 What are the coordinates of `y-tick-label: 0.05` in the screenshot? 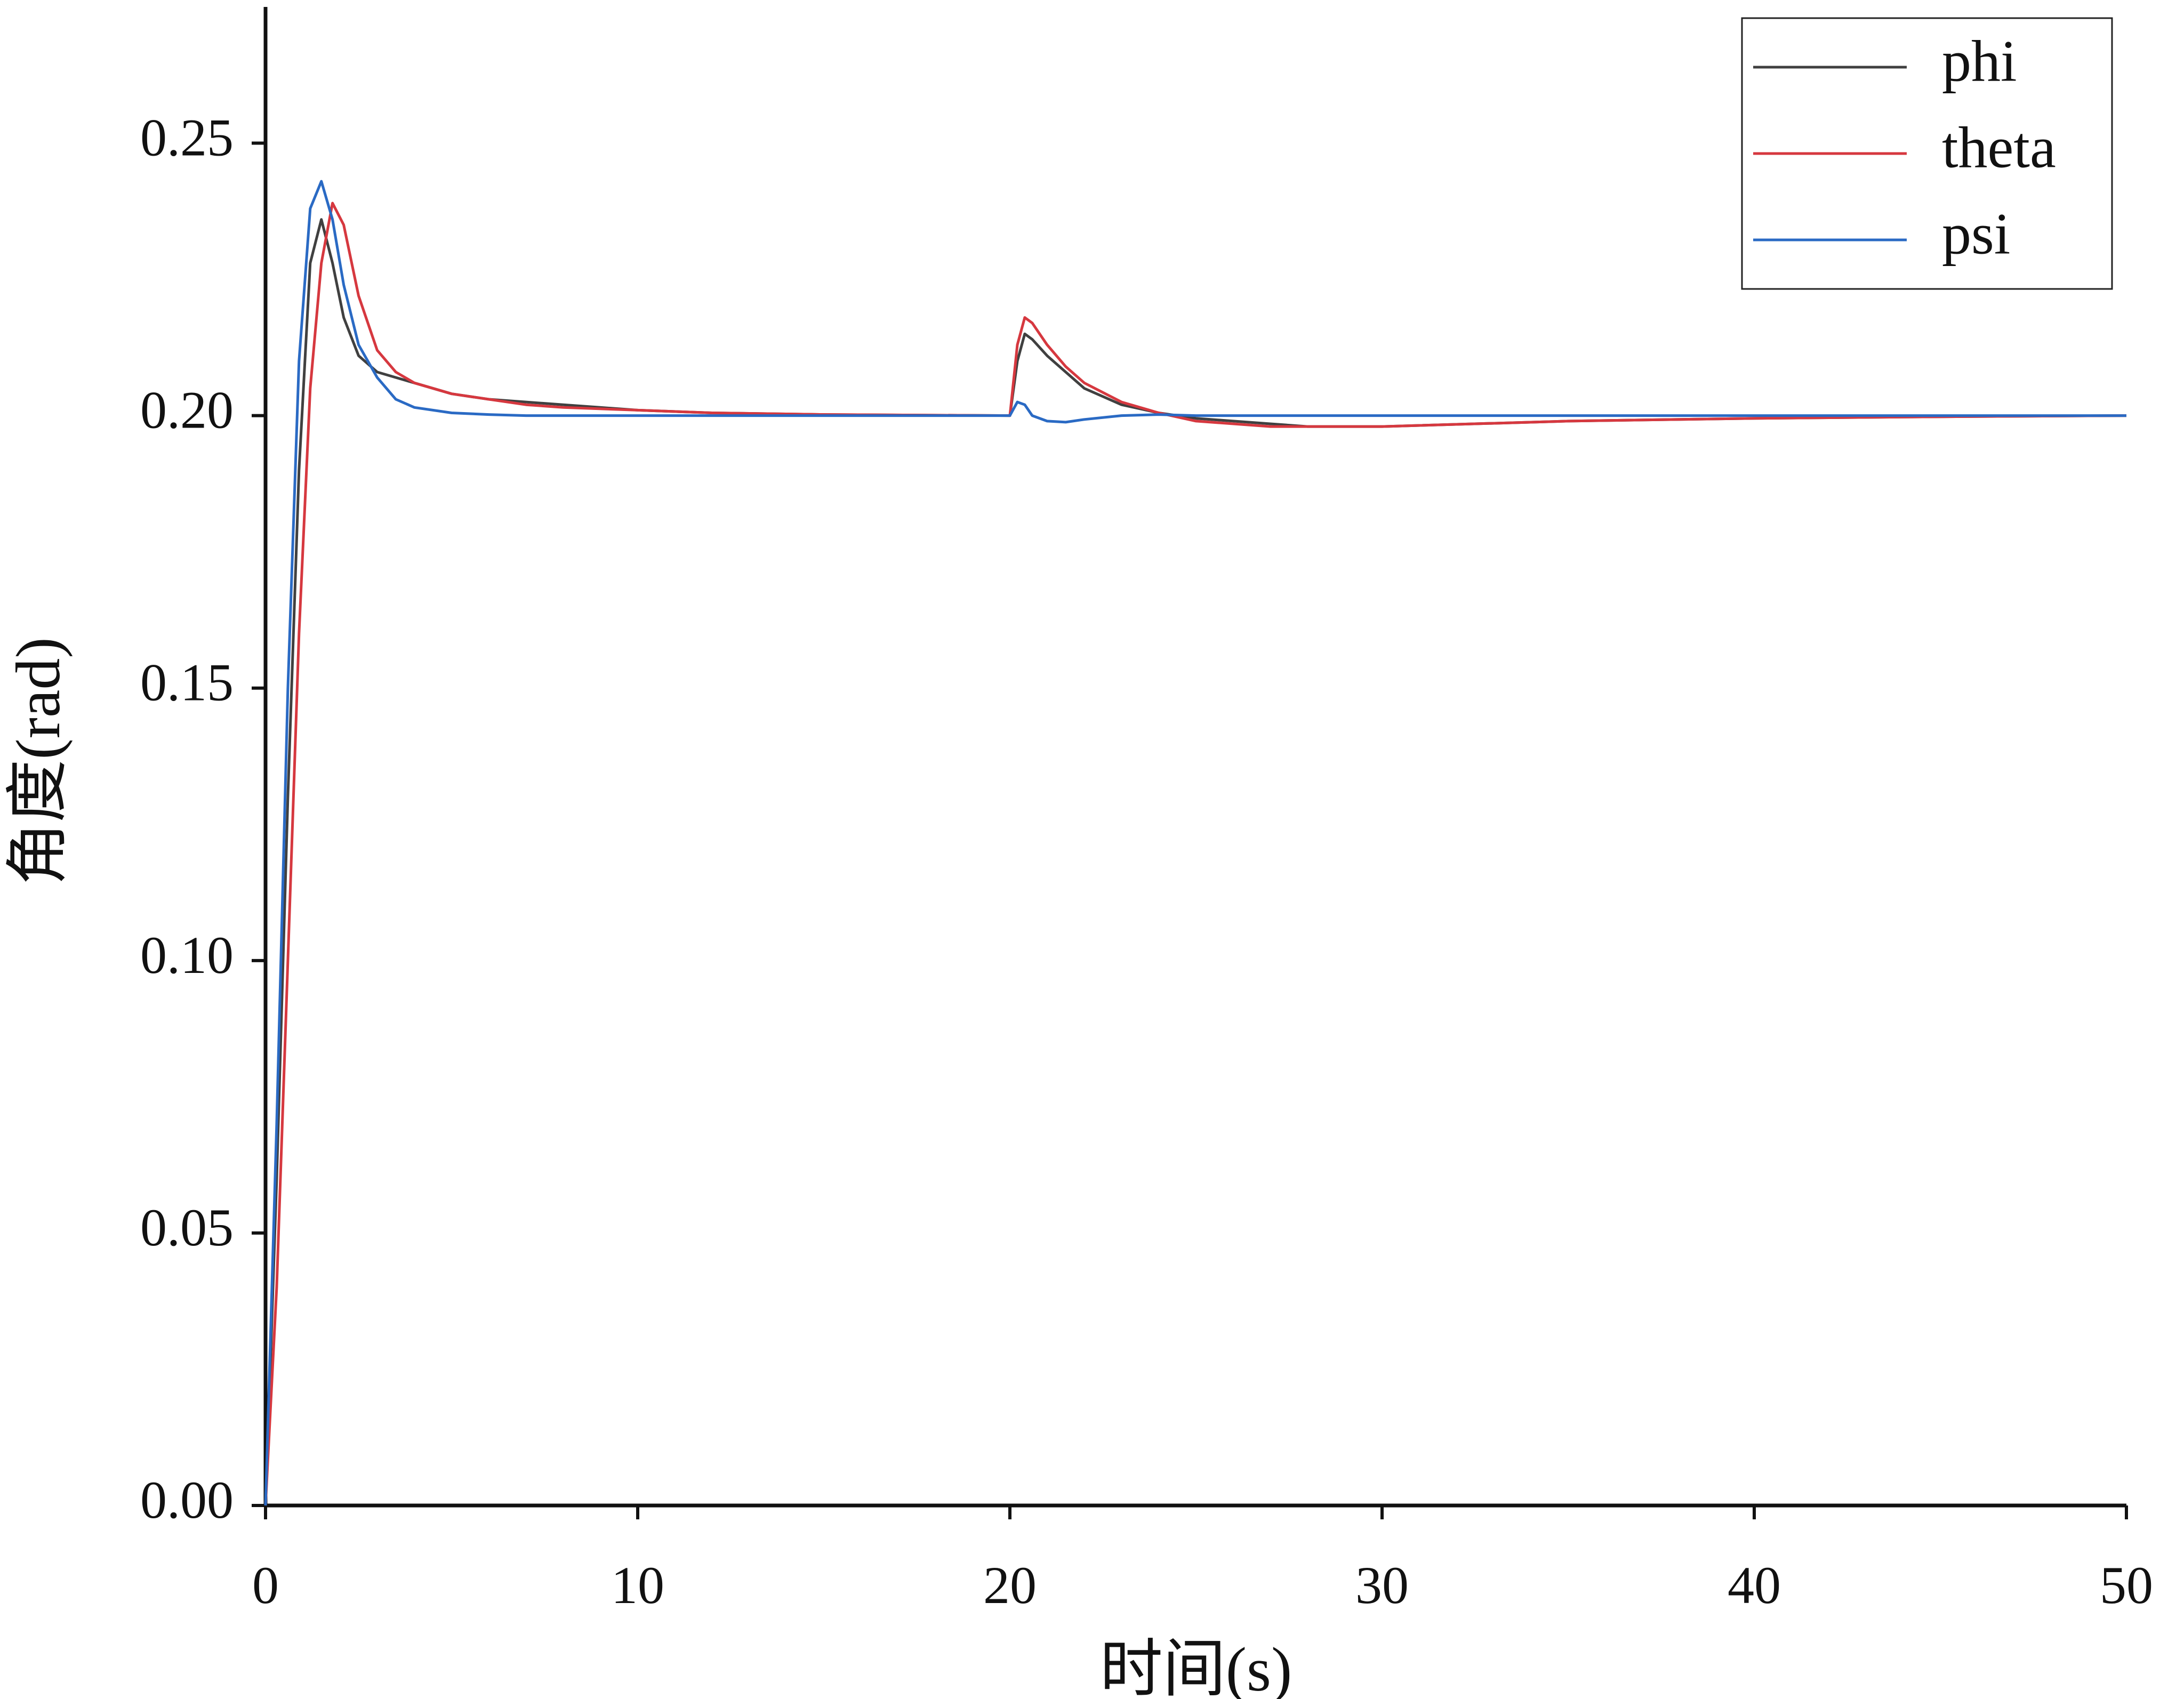 It's located at (187, 1227).